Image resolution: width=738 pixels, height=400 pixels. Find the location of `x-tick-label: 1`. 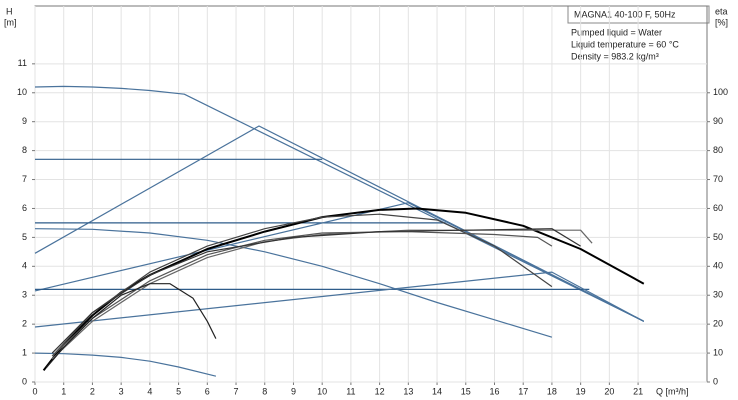

x-tick-label: 1 is located at coordinates (63, 391).